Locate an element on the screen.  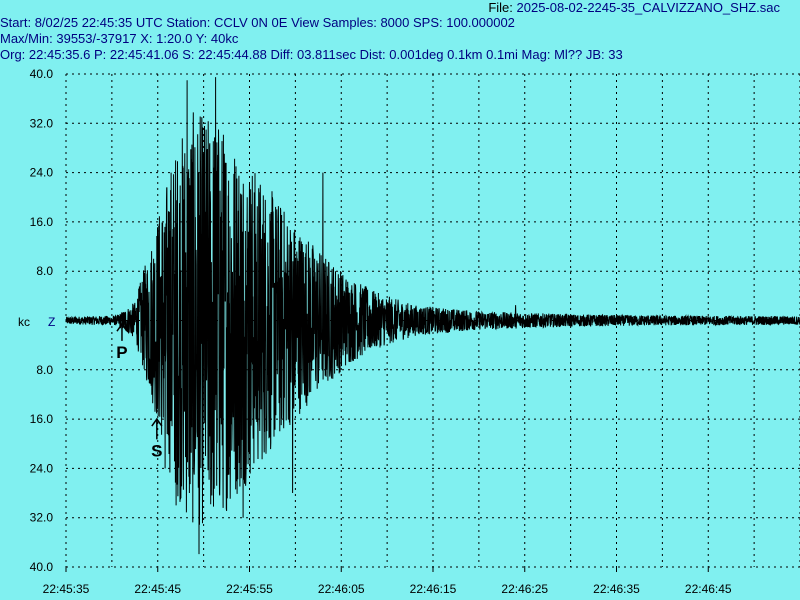
jb-label: JB: is located at coordinates (595, 54).